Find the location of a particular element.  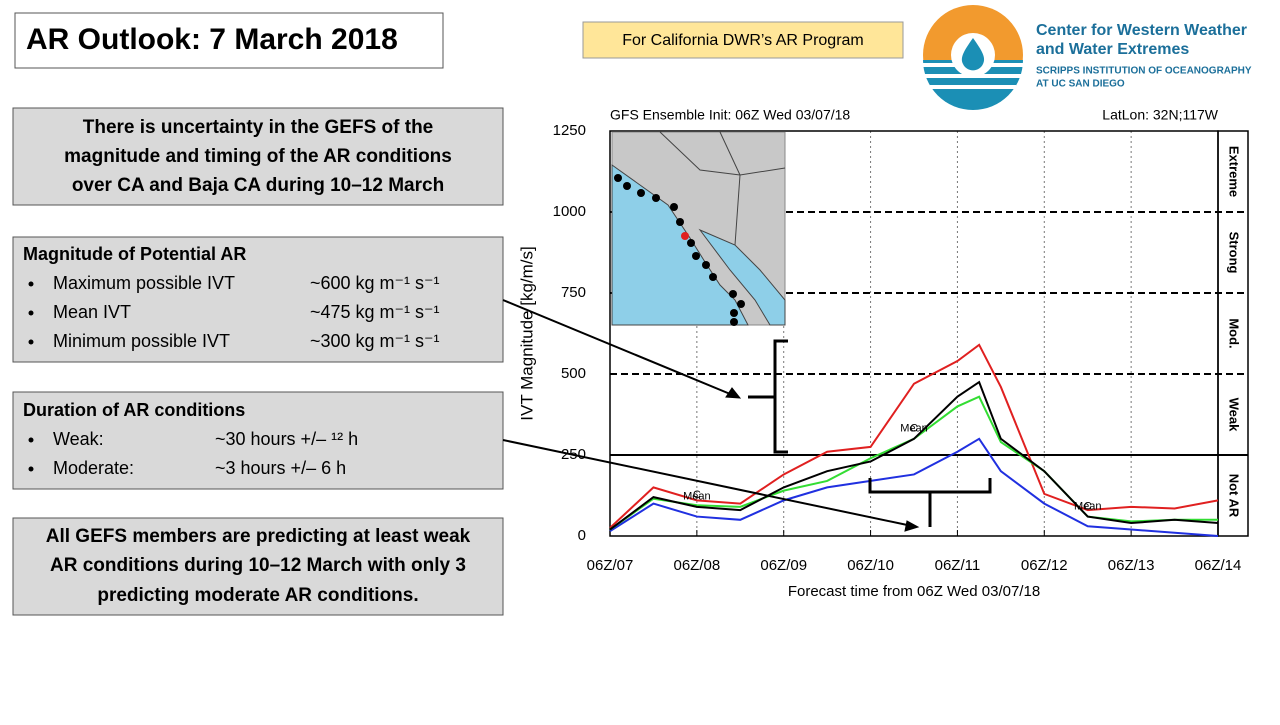

x-tick-label: 06Z/14 is located at coordinates (1218, 565).